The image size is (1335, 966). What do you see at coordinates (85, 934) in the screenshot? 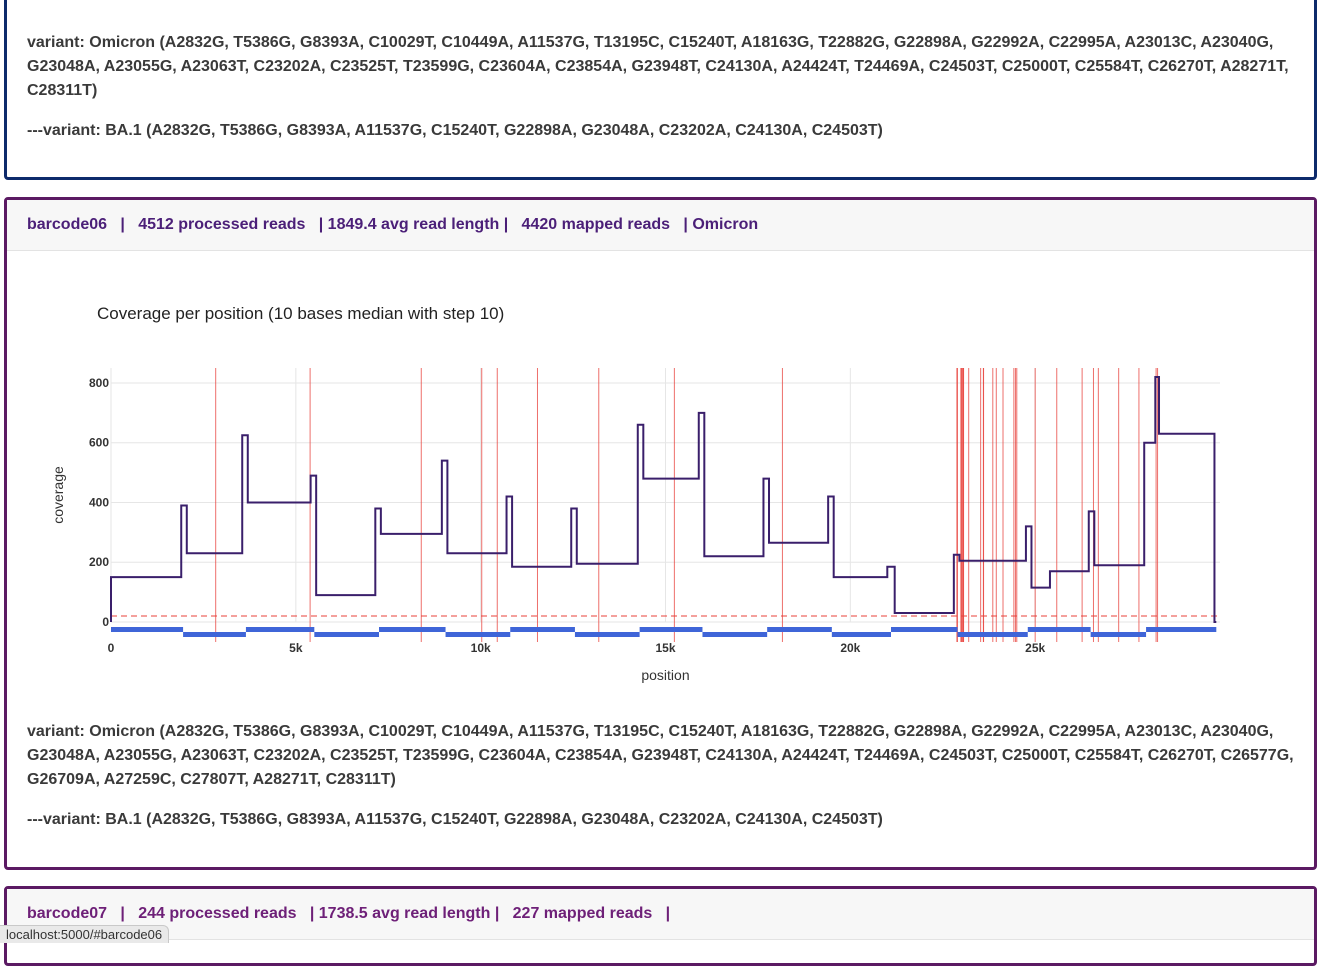
I see `status-bar-url: localhost:5000/#barcode06` at bounding box center [85, 934].